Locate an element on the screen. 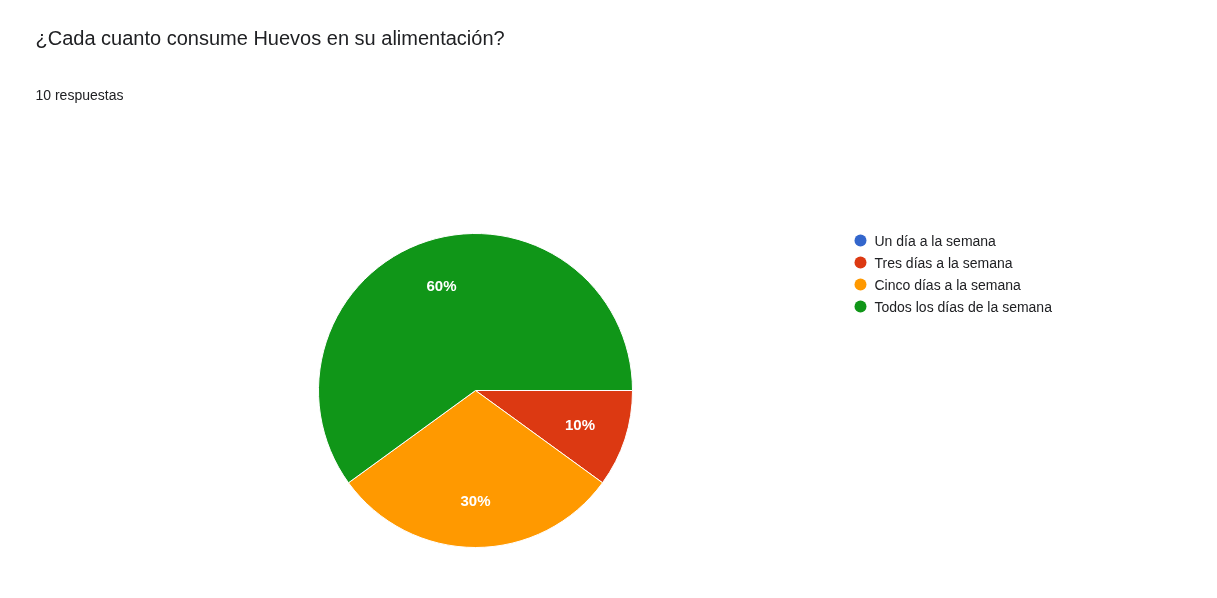  legend-label: Cinco días a la semana is located at coordinates (948, 284).